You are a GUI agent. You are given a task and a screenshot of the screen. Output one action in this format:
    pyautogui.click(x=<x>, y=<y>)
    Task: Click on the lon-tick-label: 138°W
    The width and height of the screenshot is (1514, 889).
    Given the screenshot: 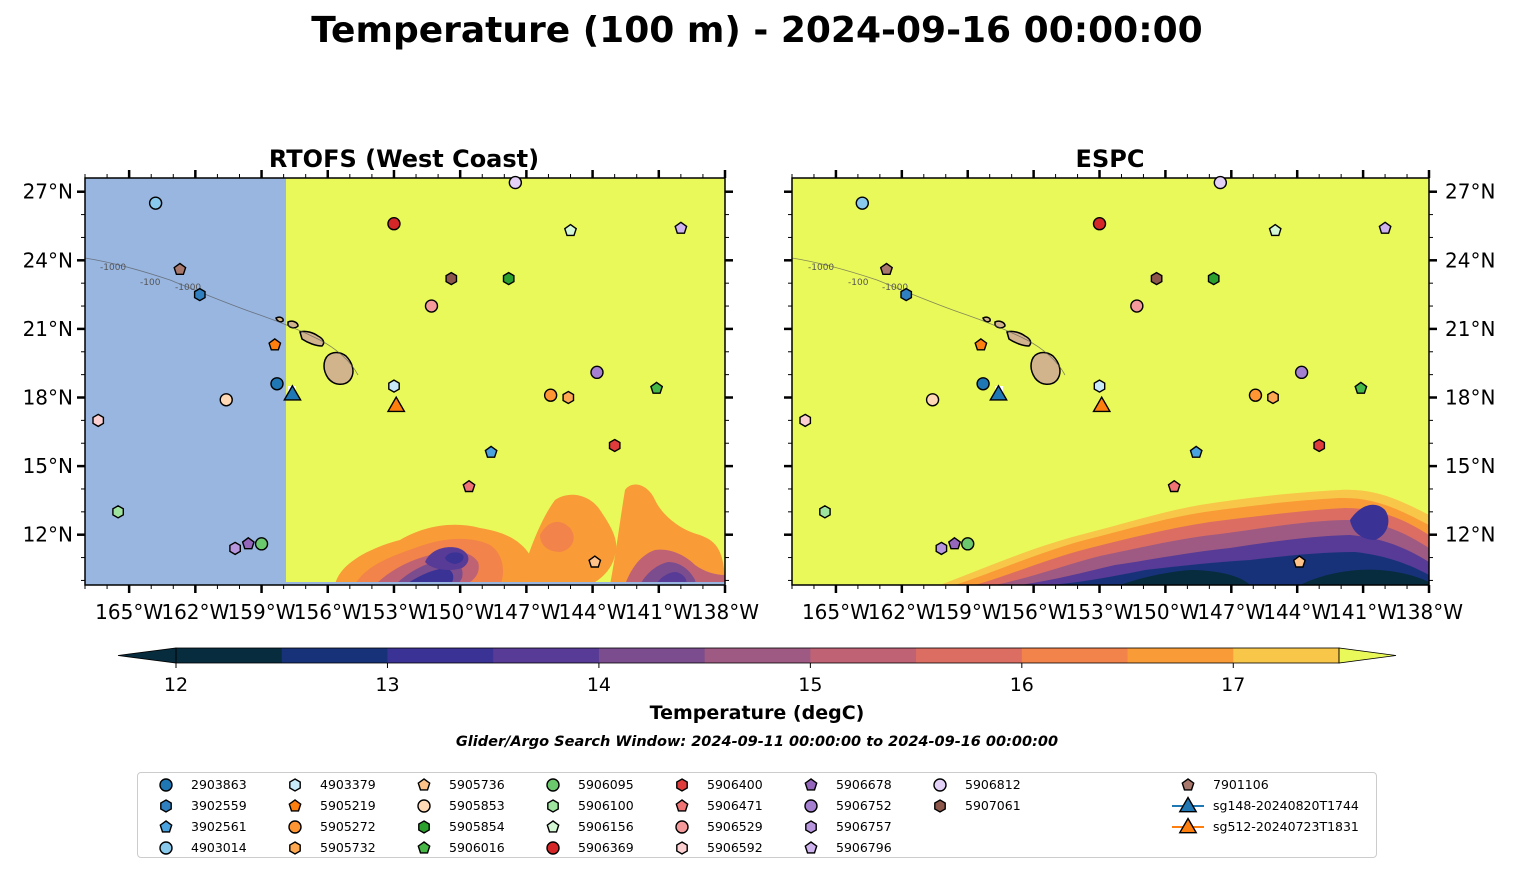 What is the action you would take?
    pyautogui.click(x=725, y=612)
    